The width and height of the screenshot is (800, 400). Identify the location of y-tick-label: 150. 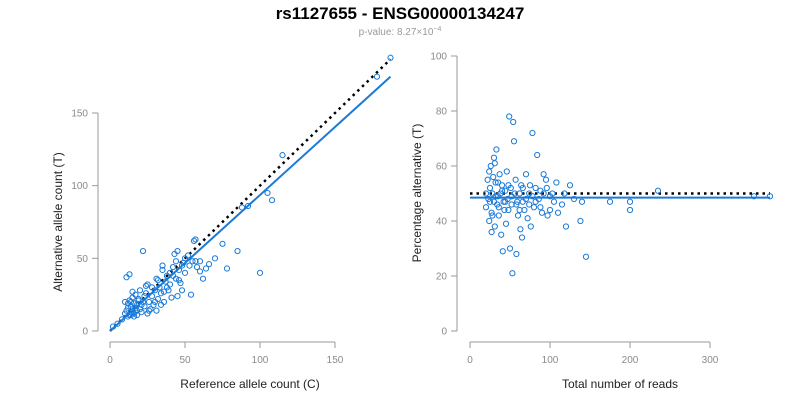
(79, 114).